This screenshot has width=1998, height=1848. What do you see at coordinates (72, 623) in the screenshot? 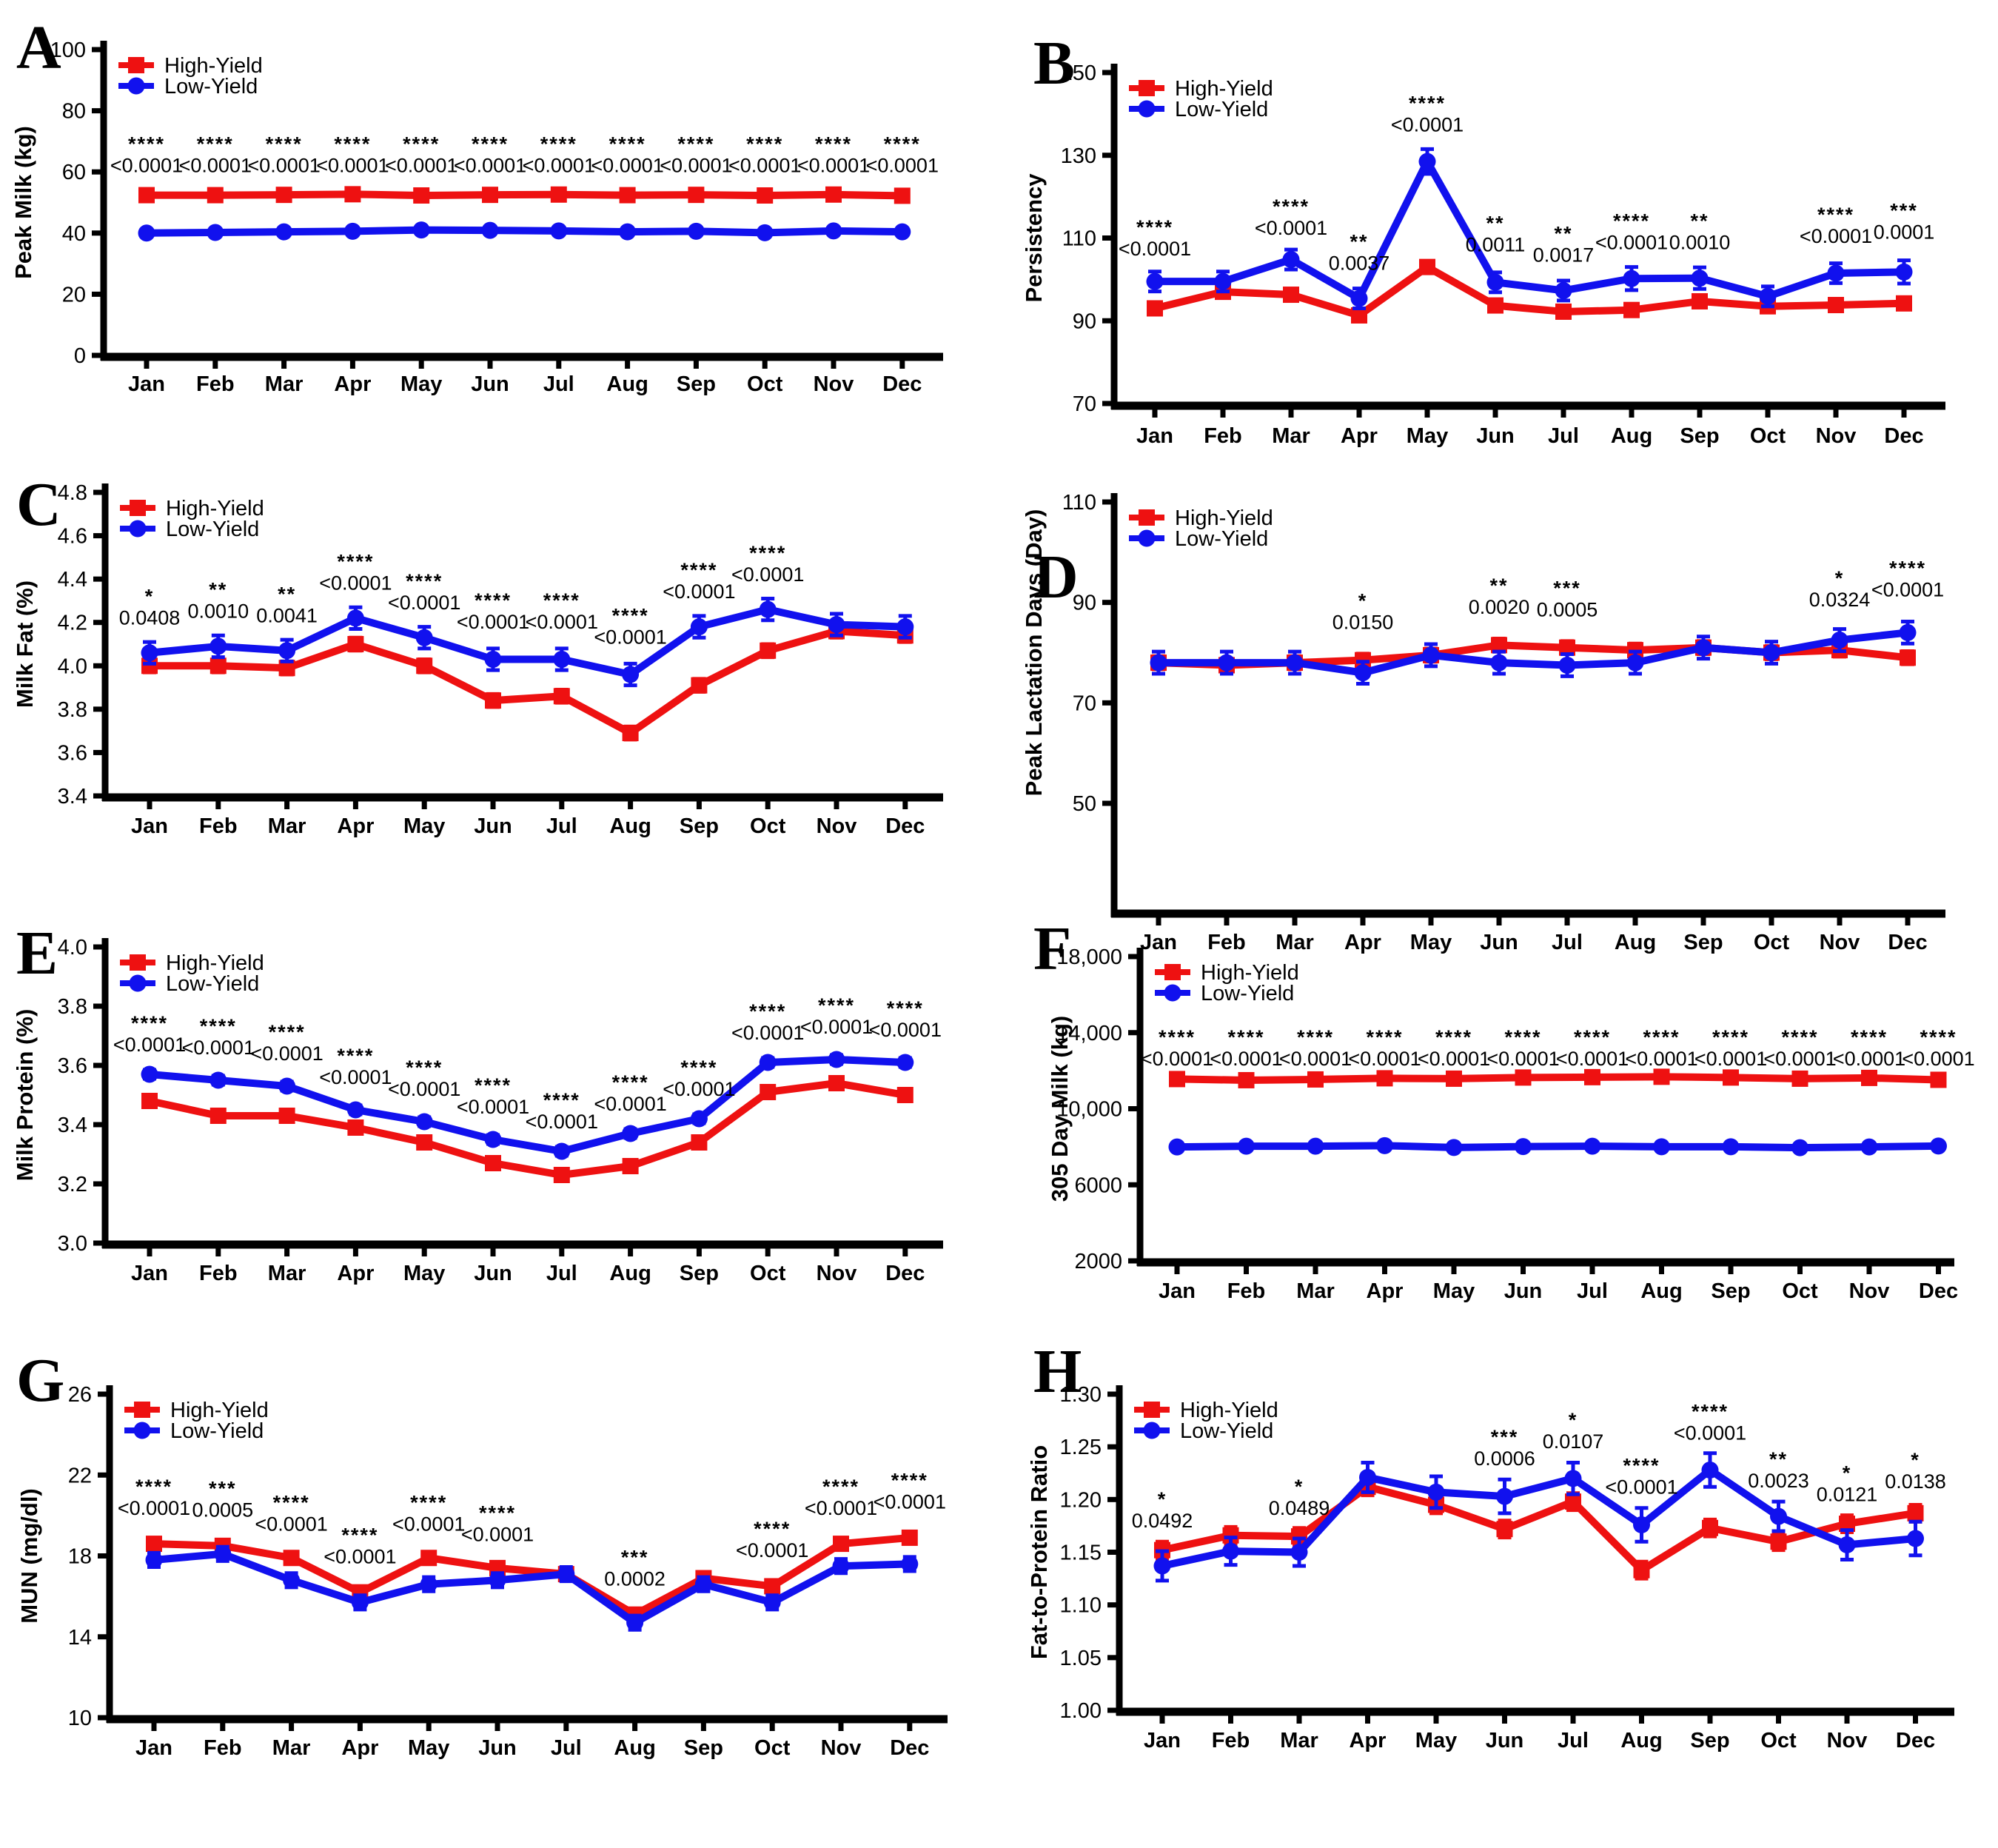
I see `y-tick-label: 4.2` at bounding box center [72, 623].